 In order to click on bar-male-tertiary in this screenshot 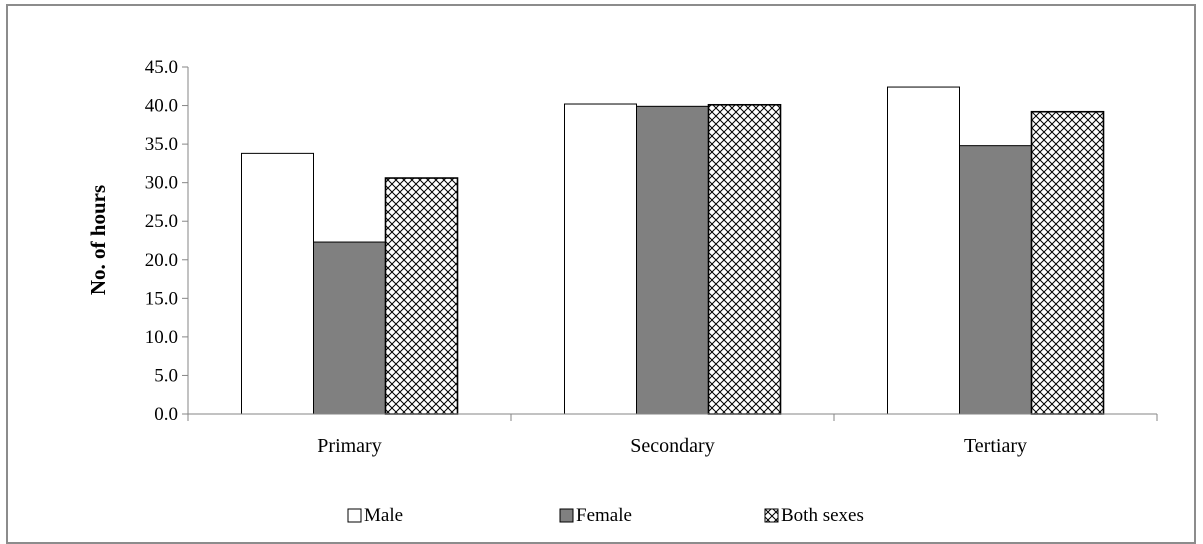, I will do `click(923, 250)`.